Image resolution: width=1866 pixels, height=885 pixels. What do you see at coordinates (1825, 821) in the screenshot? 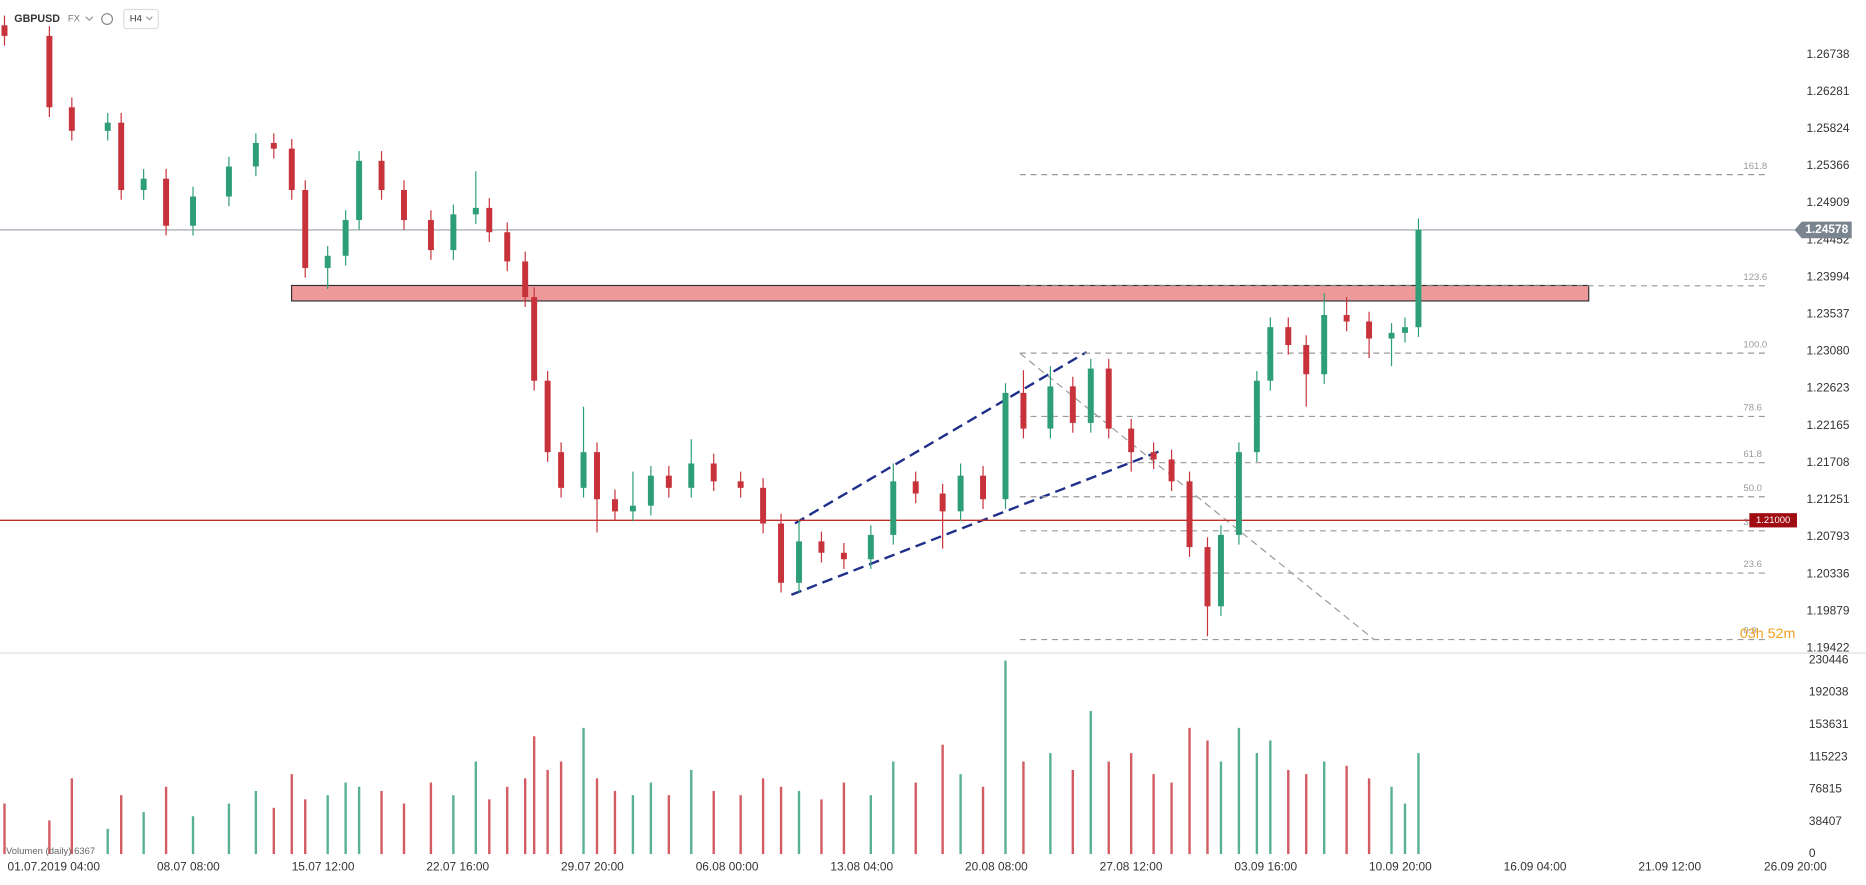
I see `y-tick-label: 38407` at bounding box center [1825, 821].